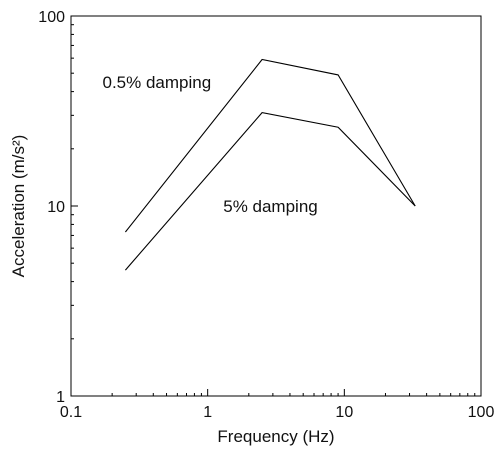 The image size is (496, 450). I want to click on y-tick-label: 100, so click(51, 17).